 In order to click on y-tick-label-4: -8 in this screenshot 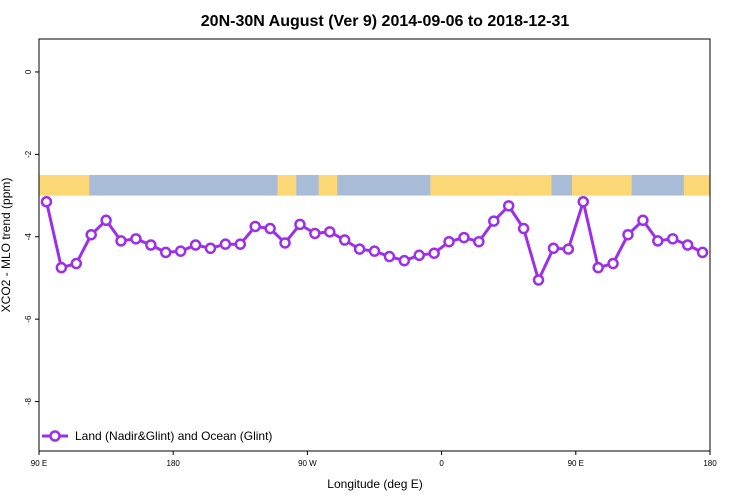, I will do `click(28, 401)`.